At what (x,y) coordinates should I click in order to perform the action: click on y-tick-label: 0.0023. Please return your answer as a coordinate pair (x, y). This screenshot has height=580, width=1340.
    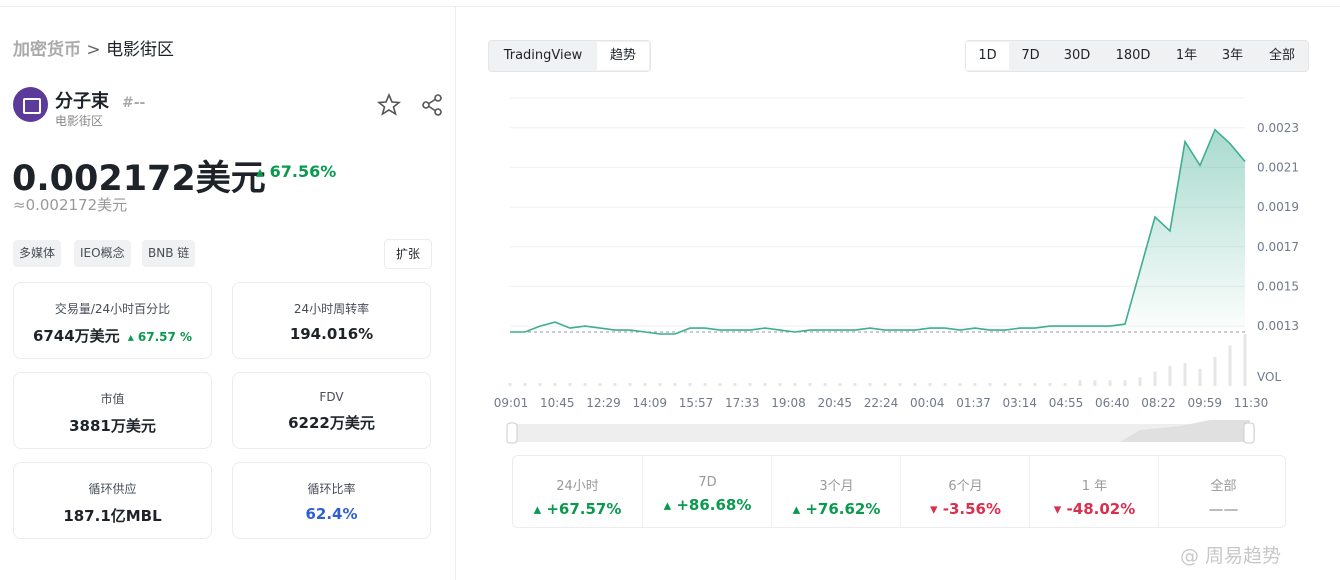
    Looking at the image, I should click on (1278, 128).